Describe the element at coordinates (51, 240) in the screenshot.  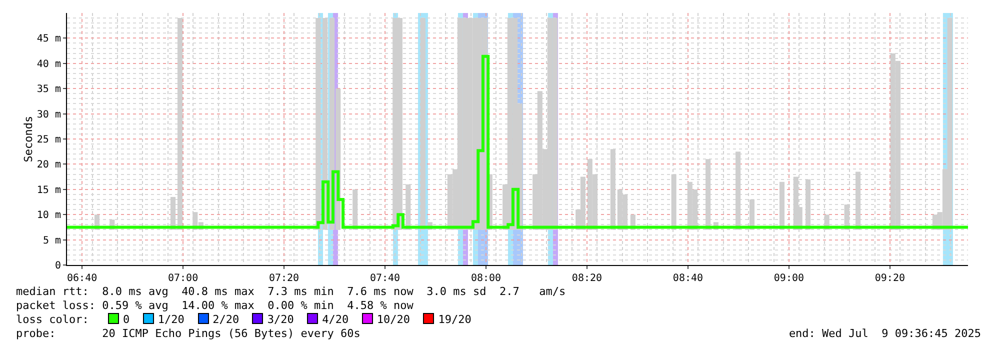
I see `y-tick-label: 5 m` at that location.